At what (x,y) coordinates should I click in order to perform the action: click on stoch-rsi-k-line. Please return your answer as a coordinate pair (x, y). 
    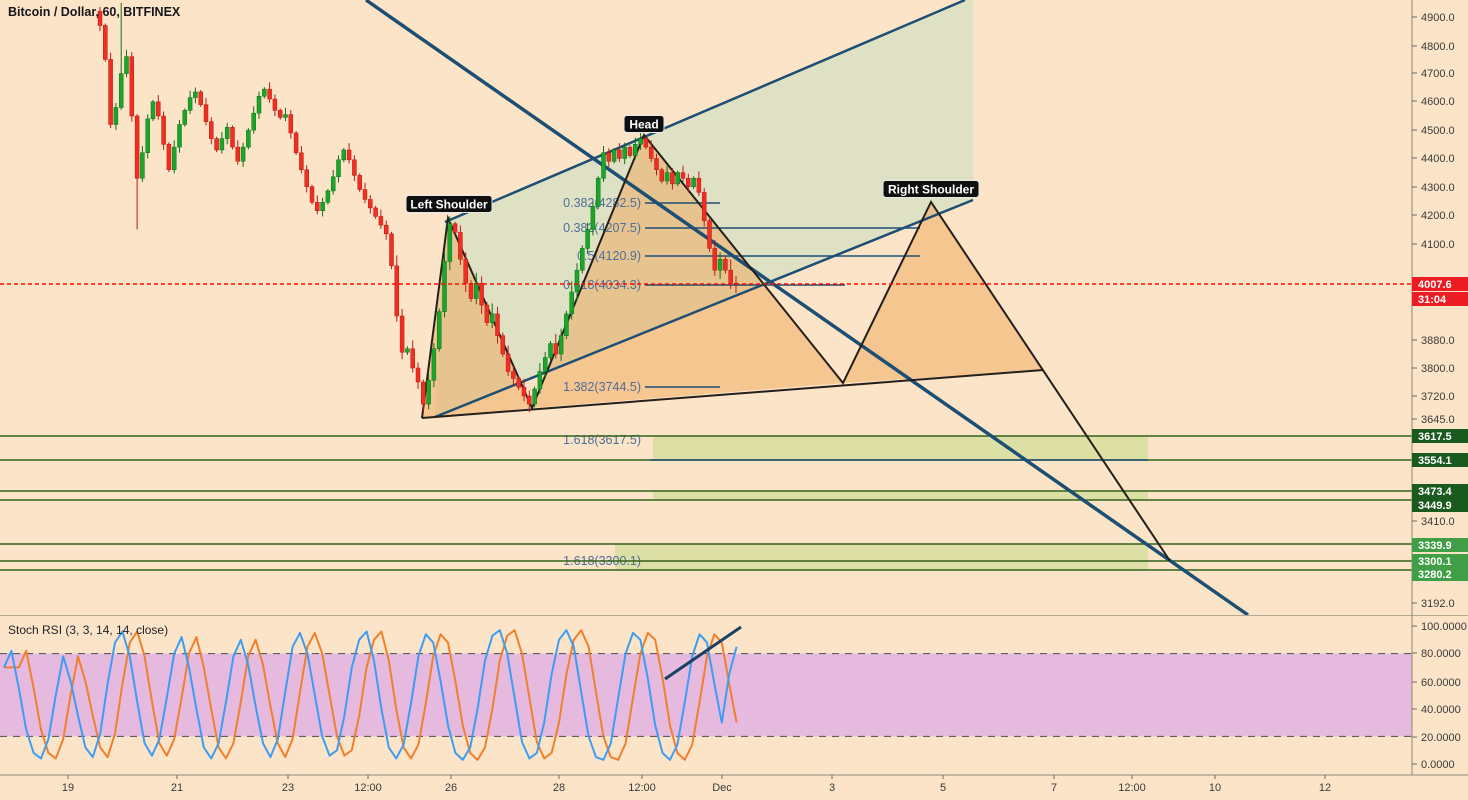
    Looking at the image, I should click on (370, 695).